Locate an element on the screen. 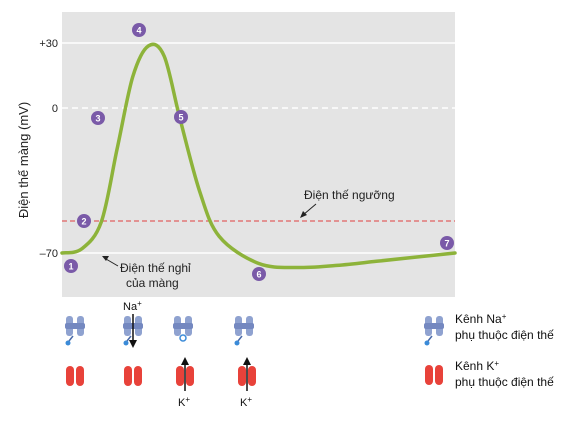 The width and height of the screenshot is (580, 428). svg-text: 7 is located at coordinates (446, 244).